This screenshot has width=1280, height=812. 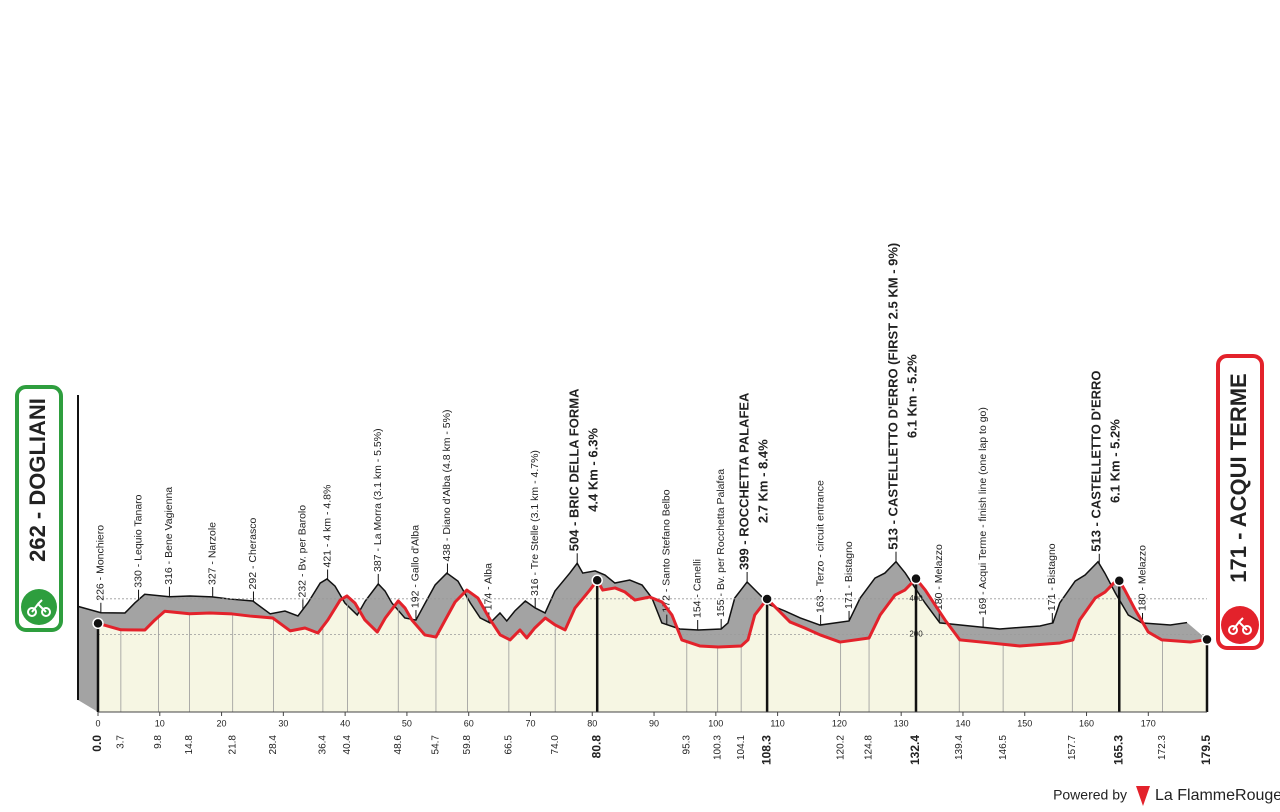 What do you see at coordinates (398, 745) in the screenshot?
I see `km-label: 48.6` at bounding box center [398, 745].